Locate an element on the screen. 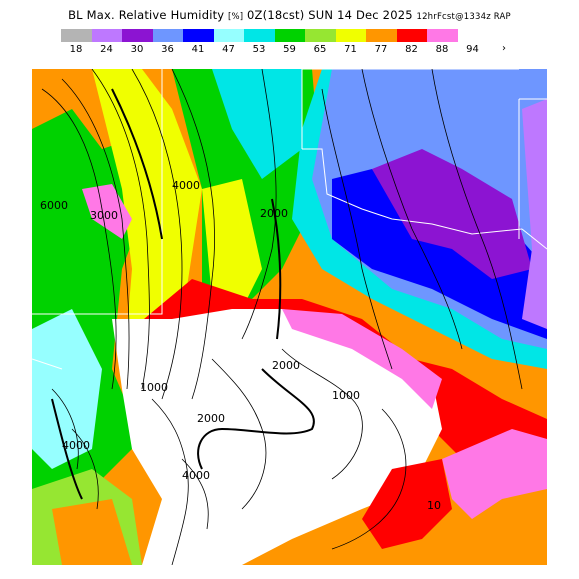 This screenshot has height=579, width=579. title-run: 12hrFcst@1334z RAP is located at coordinates (463, 17).